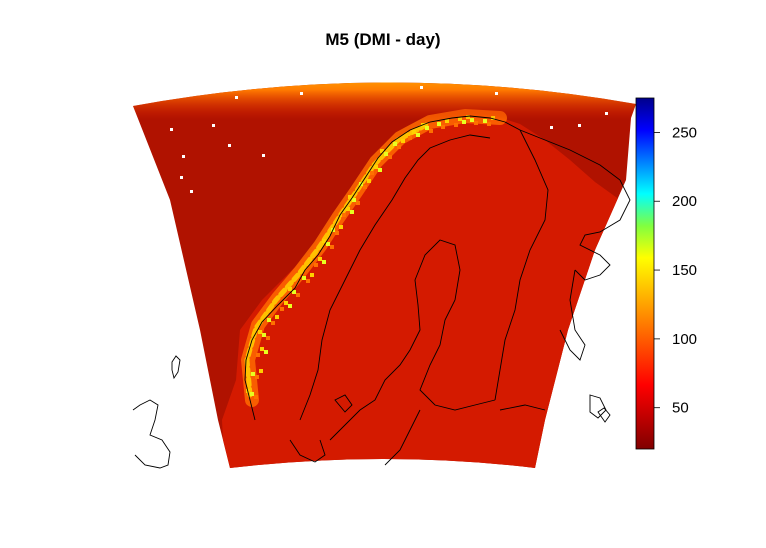 This screenshot has width=766, height=548. I want to click on baltic-south-coast, so click(402, 437).